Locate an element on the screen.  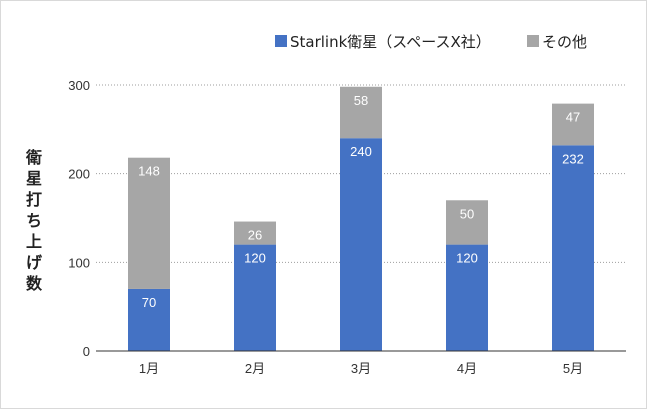
legend-label-other: その他 is located at coordinates (564, 42).